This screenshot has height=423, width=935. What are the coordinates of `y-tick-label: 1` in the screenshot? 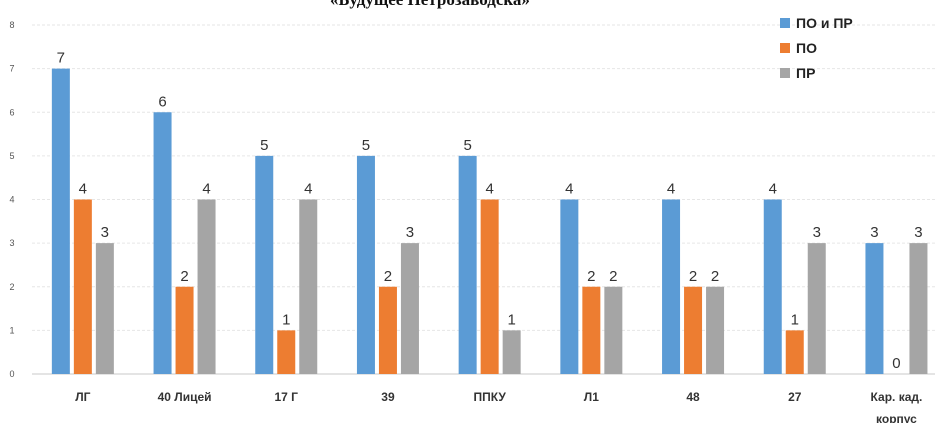 It's located at (11, 330).